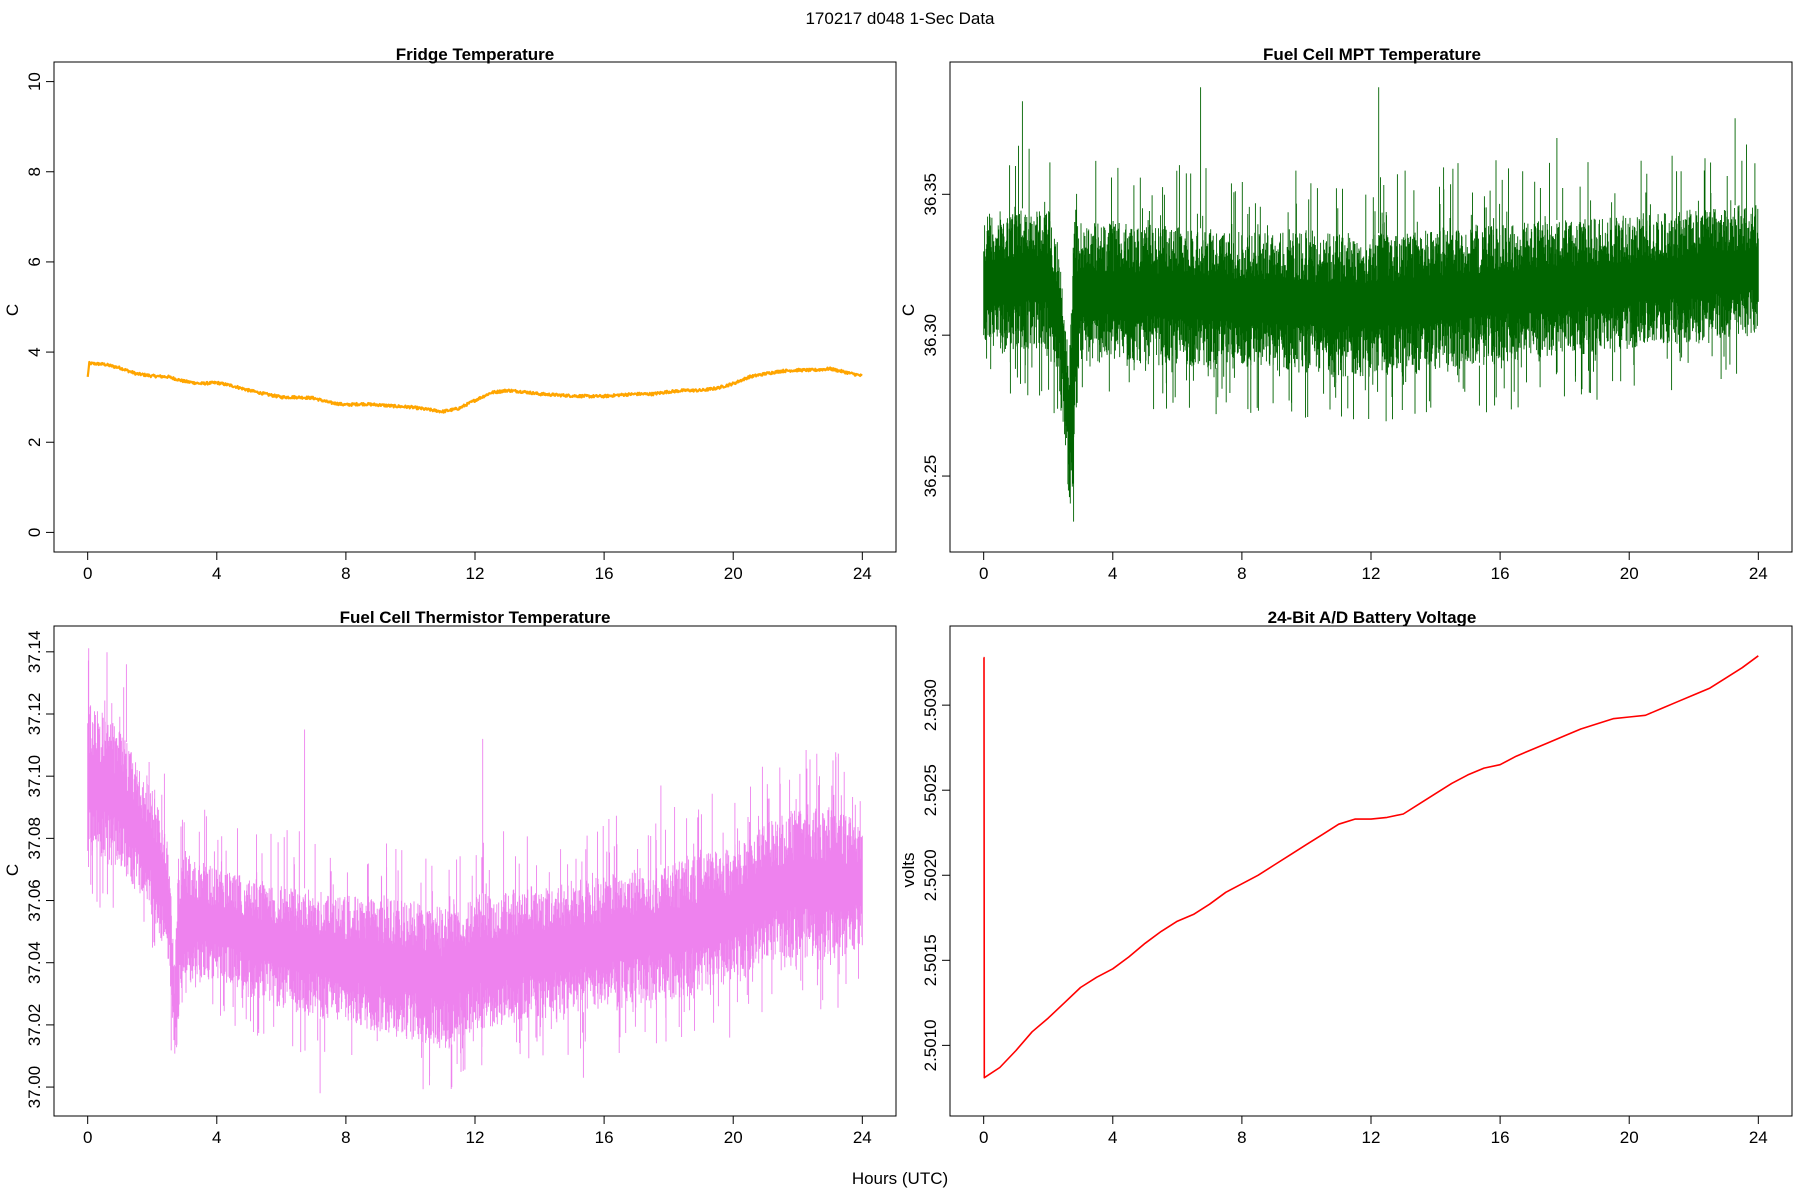 This screenshot has height=1200, width=1800. I want to click on y-tick-label: 2.5020, so click(930, 875).